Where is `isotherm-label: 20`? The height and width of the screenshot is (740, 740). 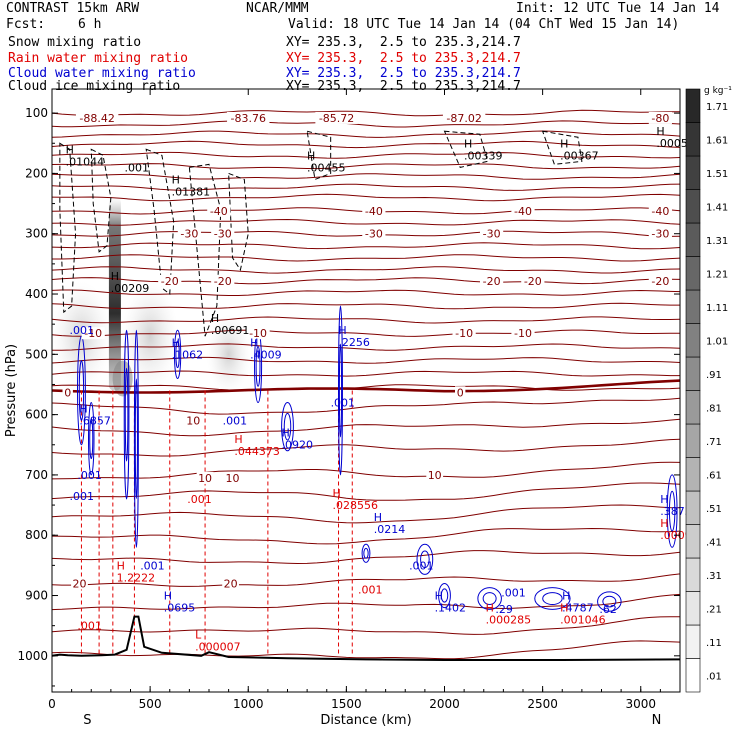
isotherm-label: 20 is located at coordinates (79, 583).